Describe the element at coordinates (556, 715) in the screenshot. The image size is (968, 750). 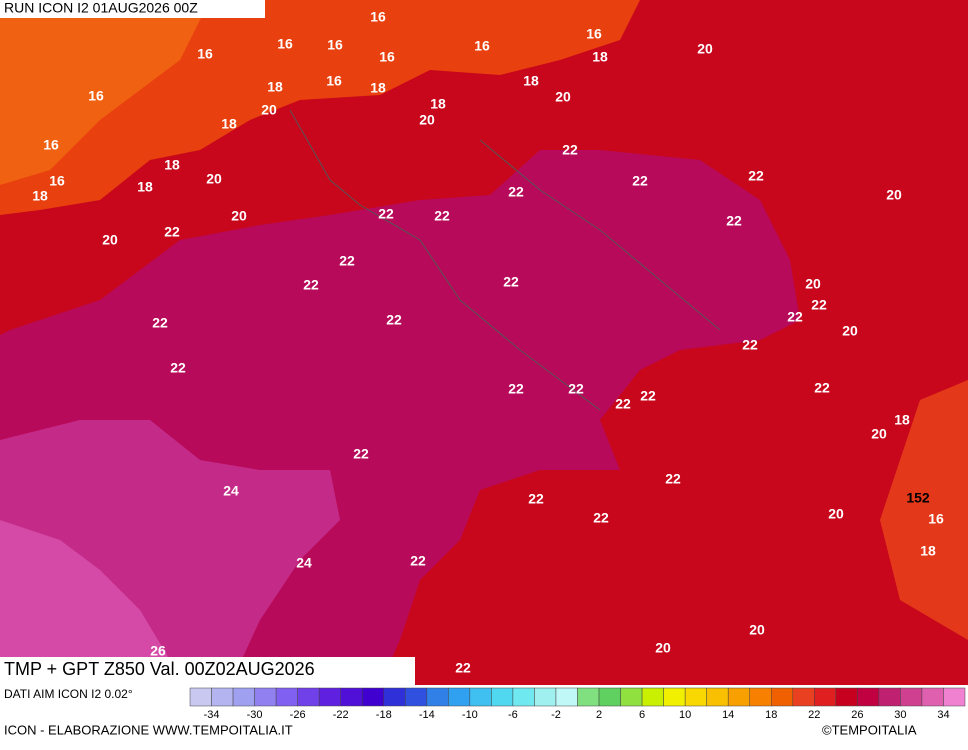
I see `colorbar-tick-label: -2` at that location.